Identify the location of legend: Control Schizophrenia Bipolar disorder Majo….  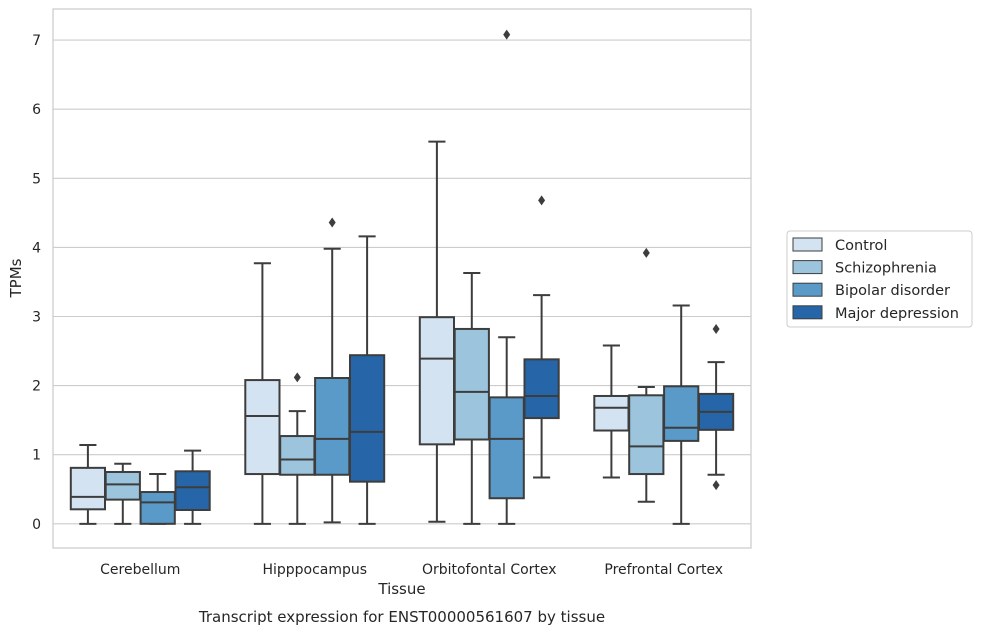
(879, 279).